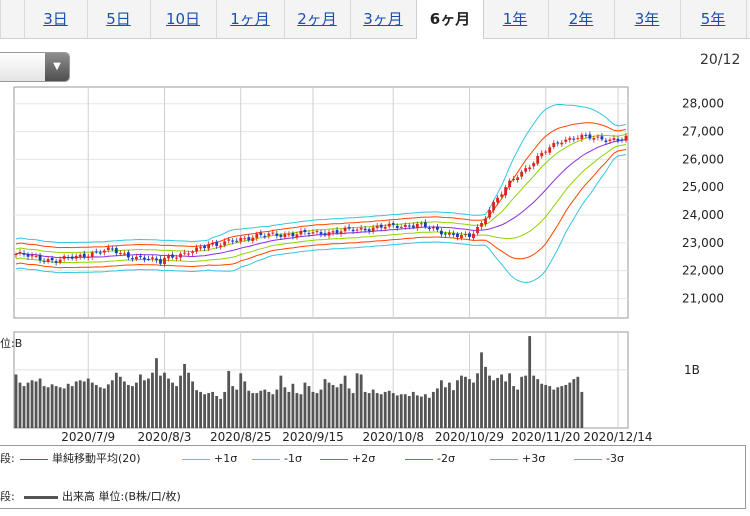  I want to click on tab-6m: 6ヶ月, so click(450, 19).